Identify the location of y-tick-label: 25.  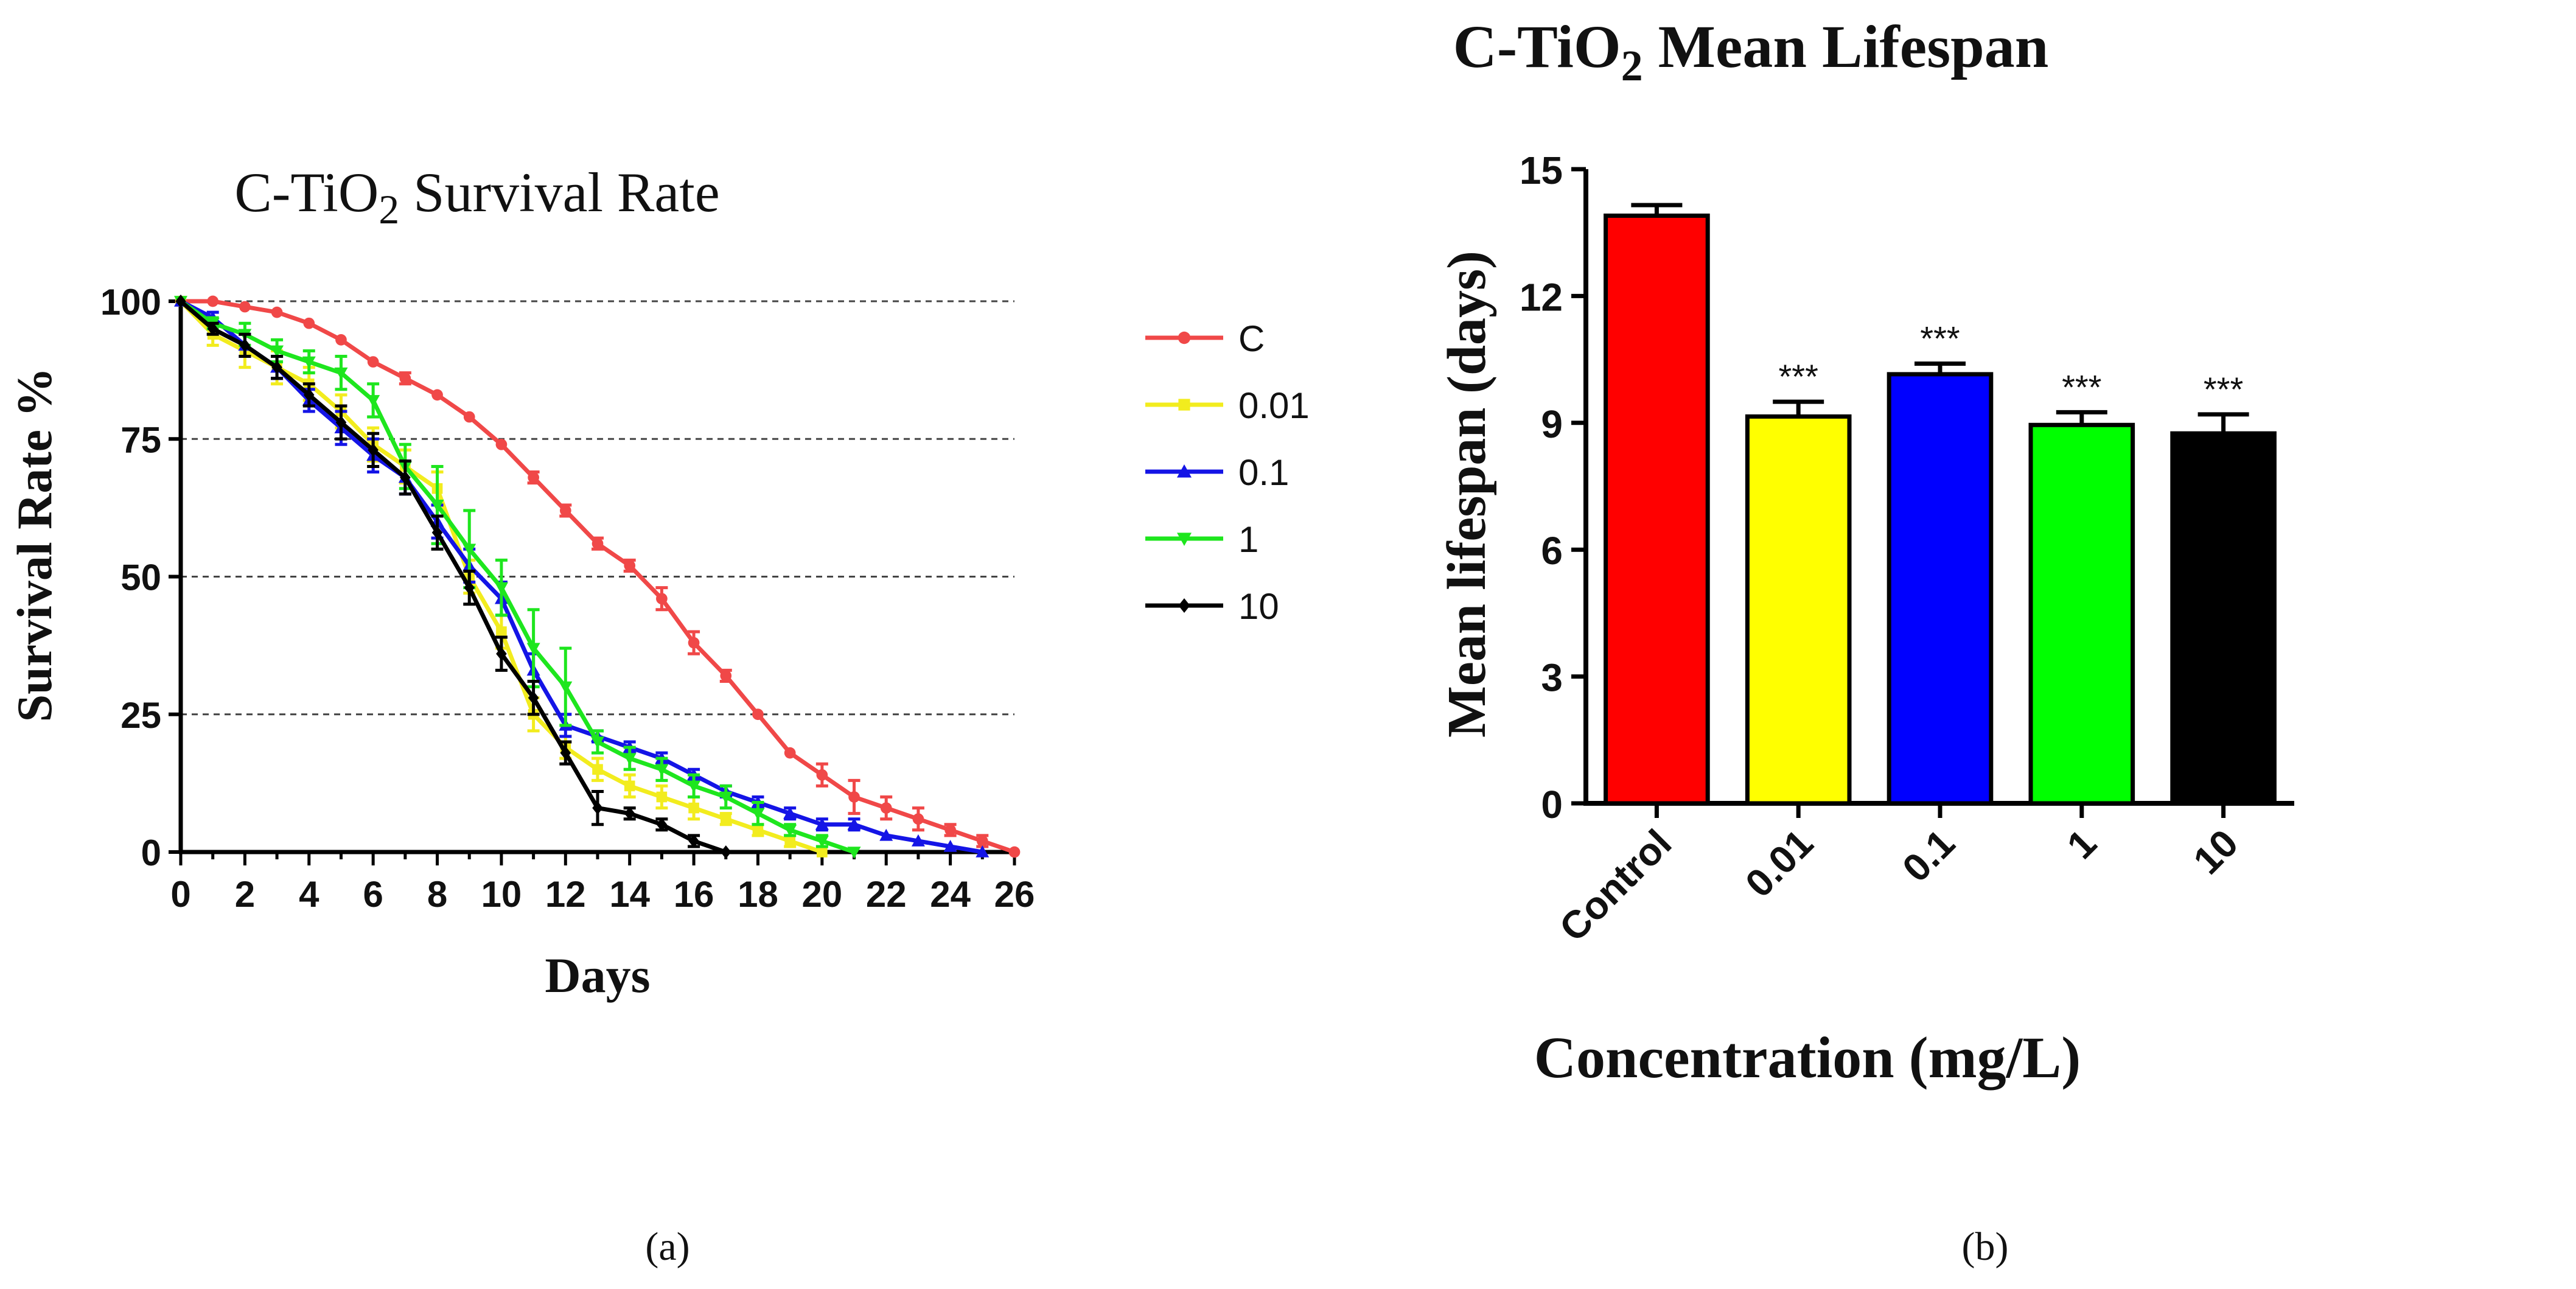
(140, 715).